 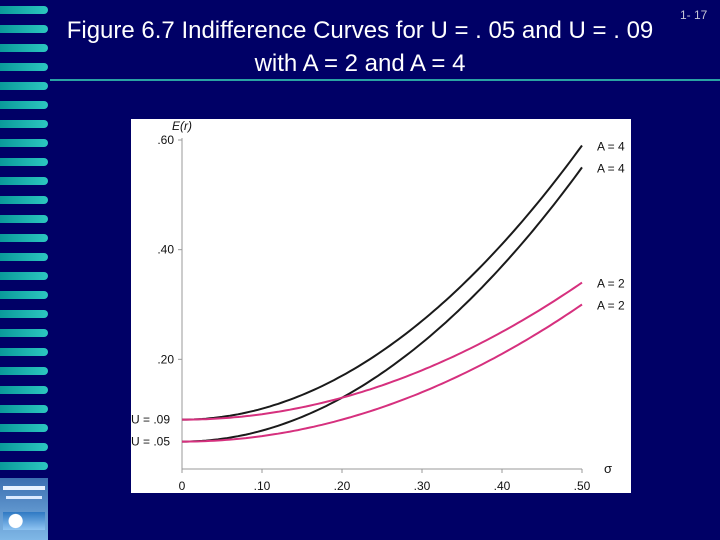 I want to click on x-tick-label: .20, so click(x=342, y=486).